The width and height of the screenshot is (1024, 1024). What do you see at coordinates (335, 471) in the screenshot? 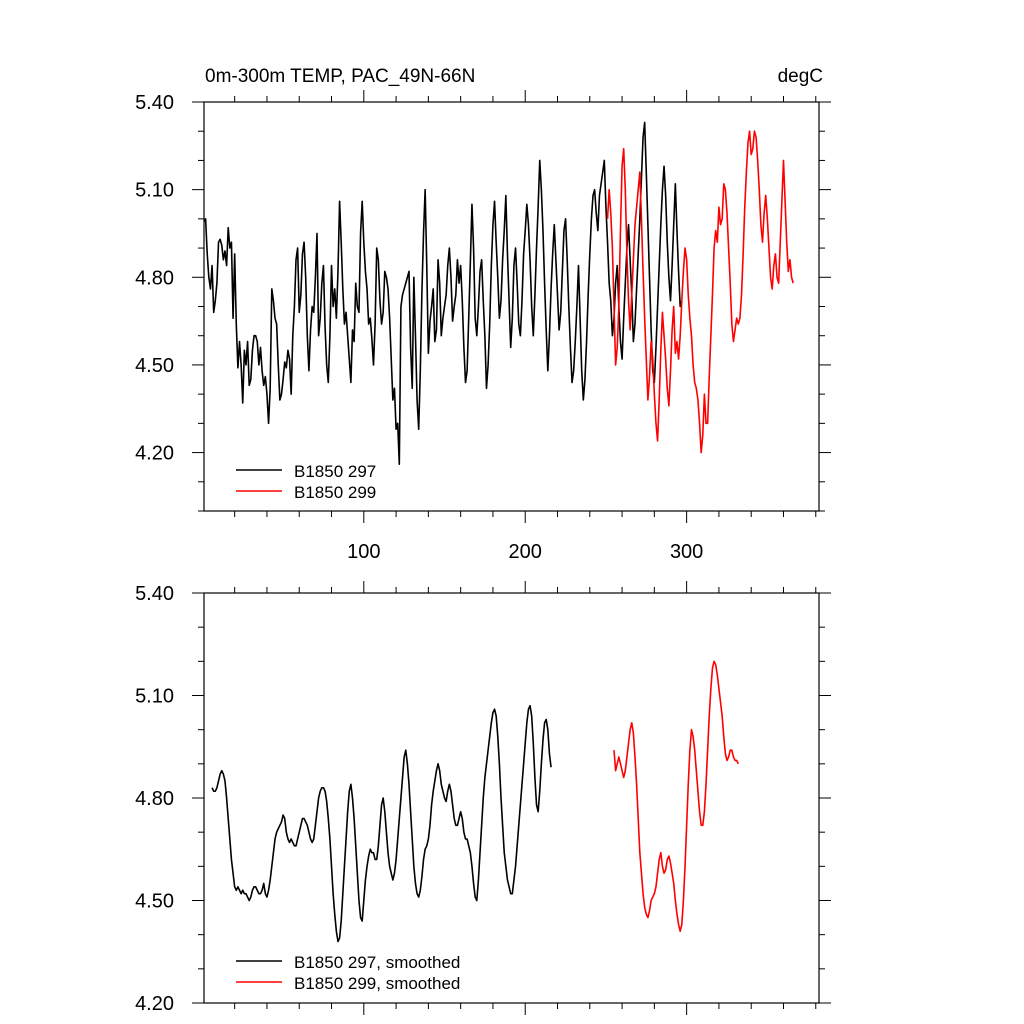
I see `legend-label-297: B1850 297` at bounding box center [335, 471].